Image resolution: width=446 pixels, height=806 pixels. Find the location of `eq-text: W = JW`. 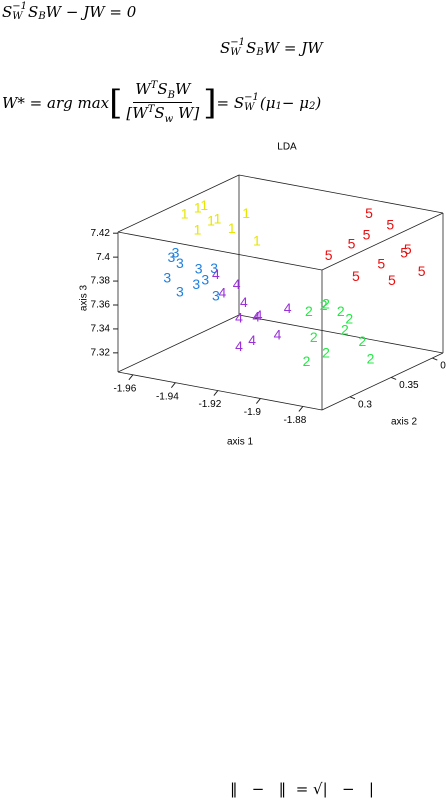

eq-text: W = JW is located at coordinates (293, 48).